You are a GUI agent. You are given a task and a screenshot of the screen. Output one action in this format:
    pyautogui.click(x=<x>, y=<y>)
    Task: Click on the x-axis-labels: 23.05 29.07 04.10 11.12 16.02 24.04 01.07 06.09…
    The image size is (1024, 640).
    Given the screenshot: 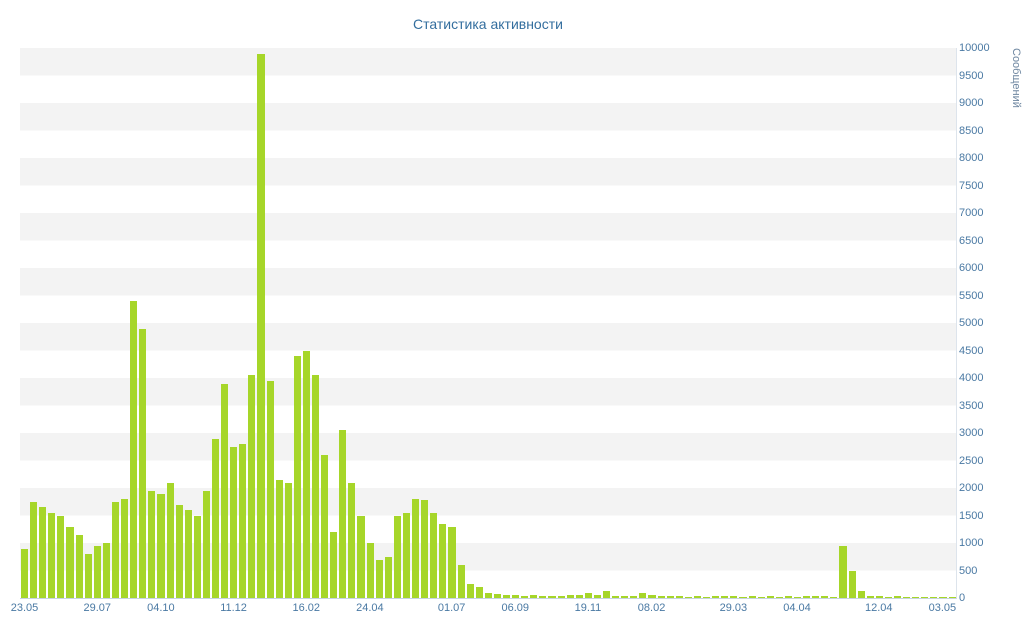 What is the action you would take?
    pyautogui.click(x=484, y=610)
    